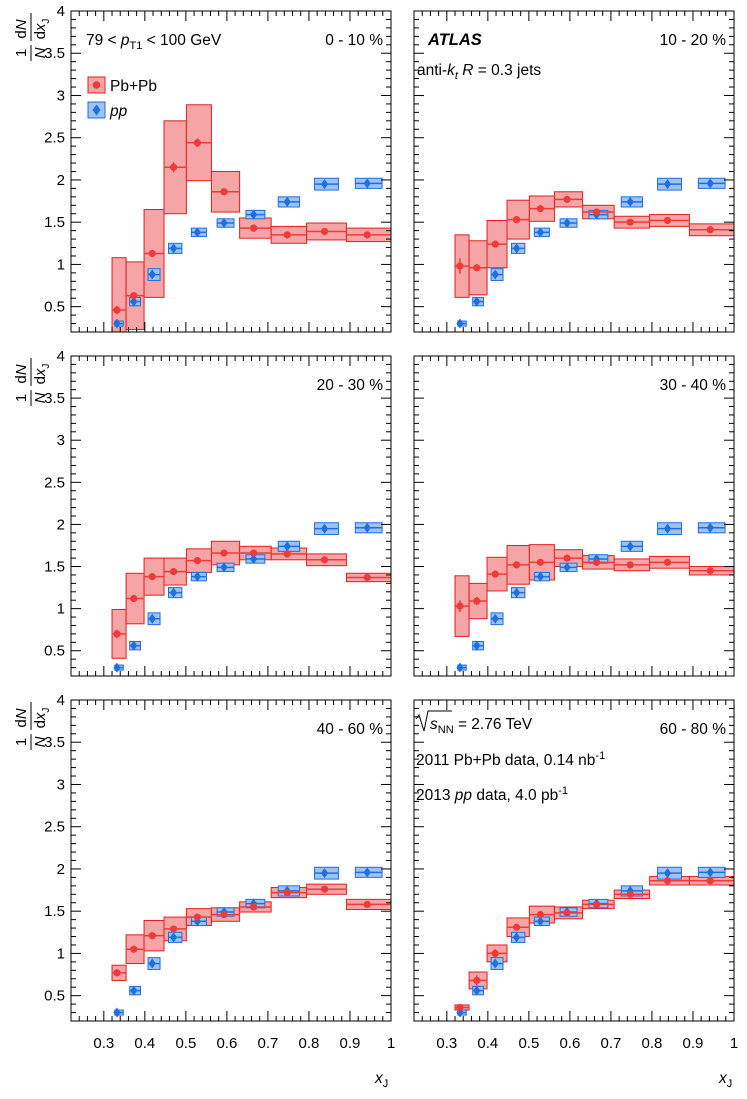  I want to click on x-tick-label: 0.3, so click(103, 1043).